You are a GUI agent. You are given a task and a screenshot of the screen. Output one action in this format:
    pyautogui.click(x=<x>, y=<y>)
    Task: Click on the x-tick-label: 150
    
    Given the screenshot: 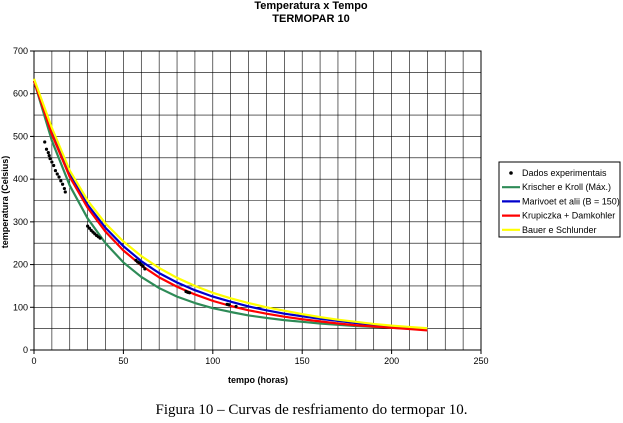 What is the action you would take?
    pyautogui.click(x=302, y=361)
    